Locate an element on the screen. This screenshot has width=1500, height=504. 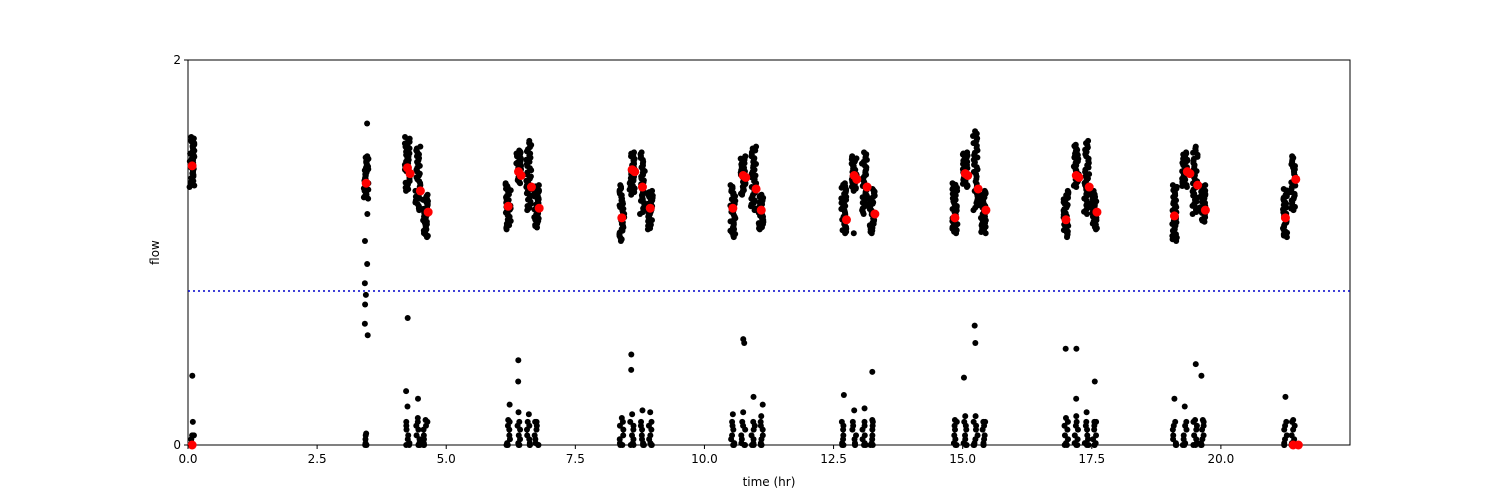
x-axis-label: time (hr) is located at coordinates (769, 482).